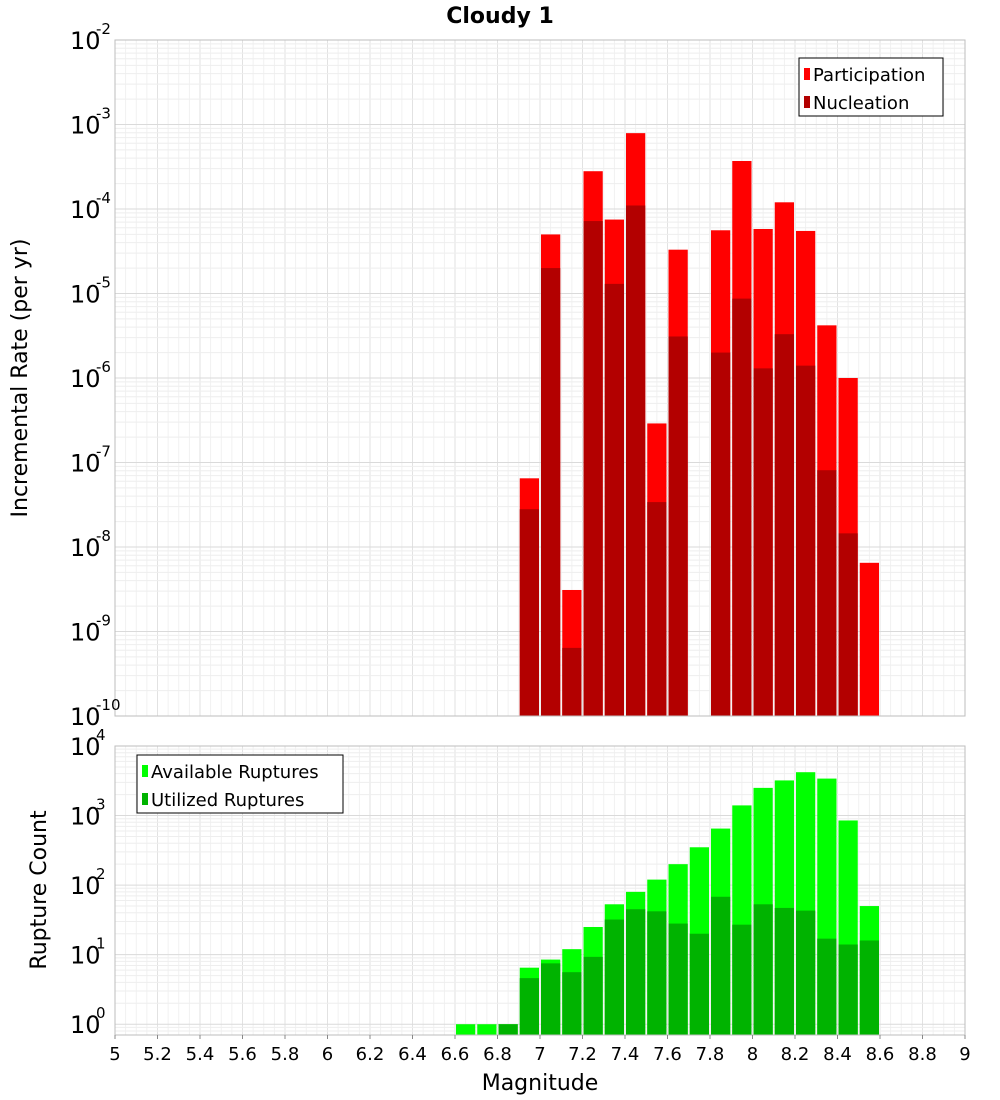 Image resolution: width=1000 pixels, height=1100 pixels. I want to click on x-tick-label: 8.2, so click(795, 1054).